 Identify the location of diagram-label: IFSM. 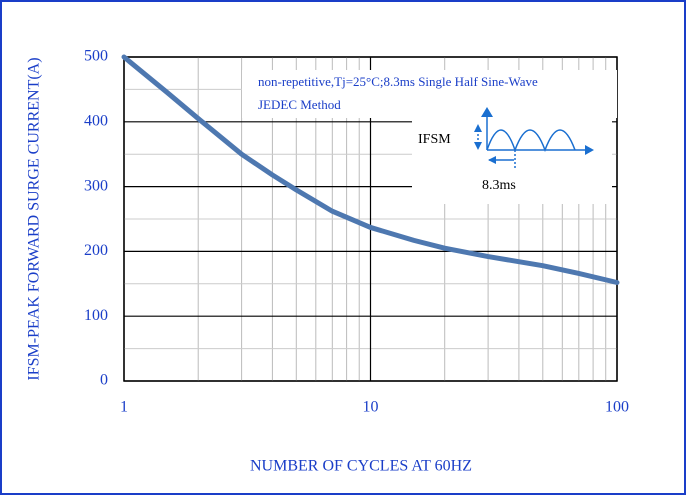
(434, 139).